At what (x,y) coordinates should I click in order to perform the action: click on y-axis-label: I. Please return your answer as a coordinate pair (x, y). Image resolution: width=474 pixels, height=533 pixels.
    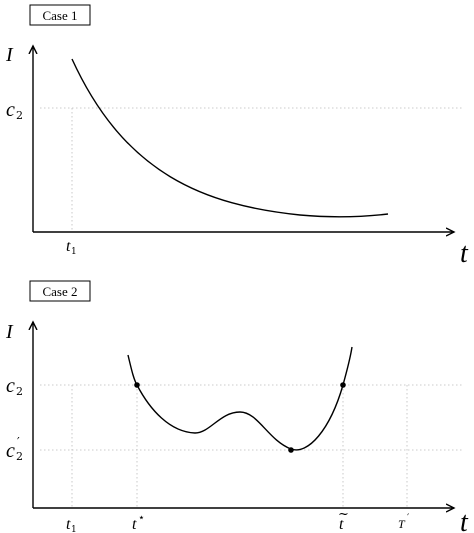
    Looking at the image, I should click on (9, 55).